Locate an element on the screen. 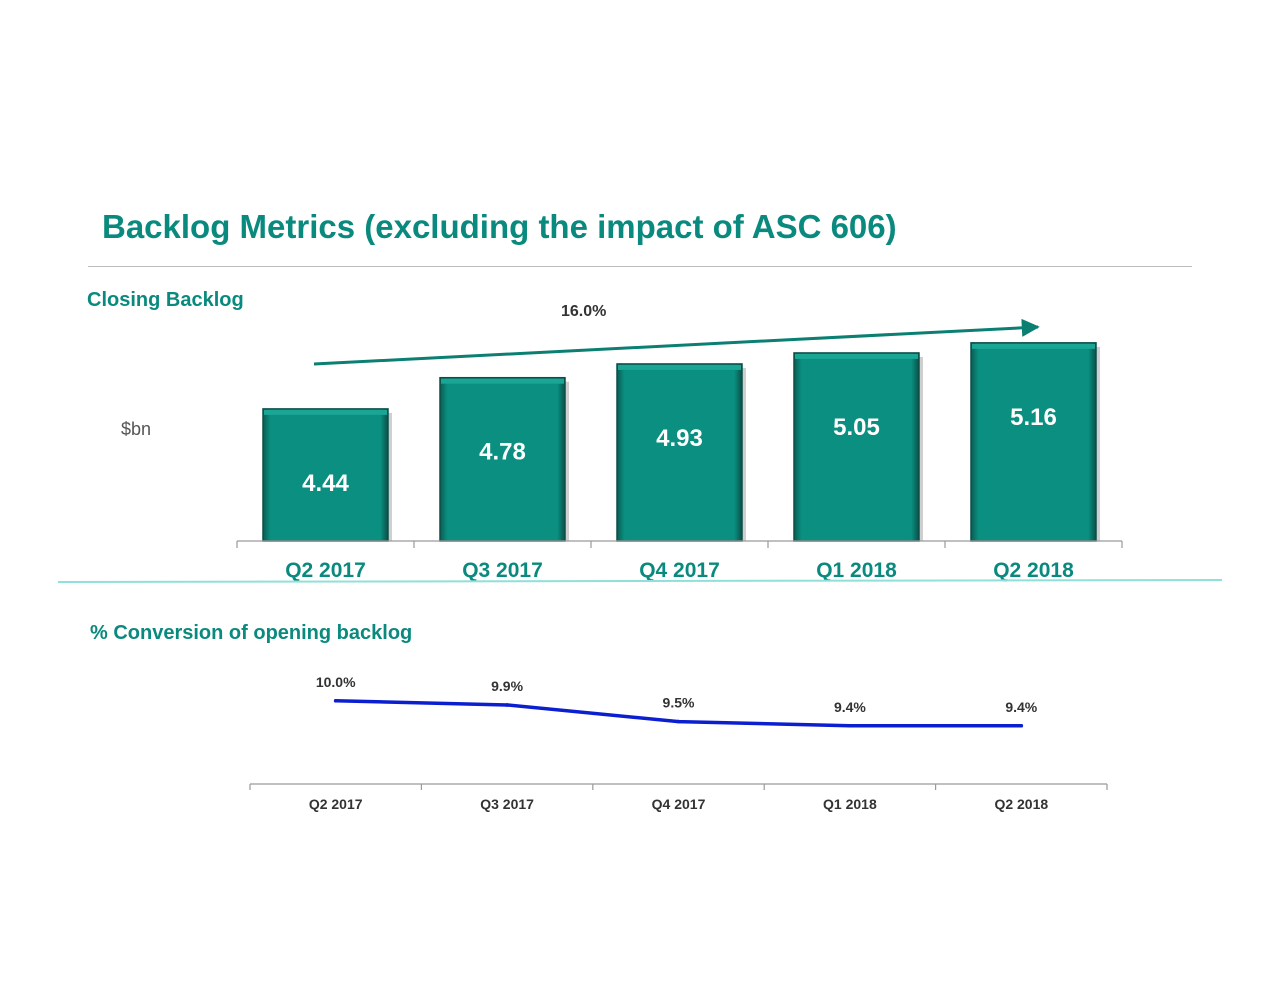 The width and height of the screenshot is (1280, 989). line-chart-title: % Conversion of opening backlog is located at coordinates (251, 633).